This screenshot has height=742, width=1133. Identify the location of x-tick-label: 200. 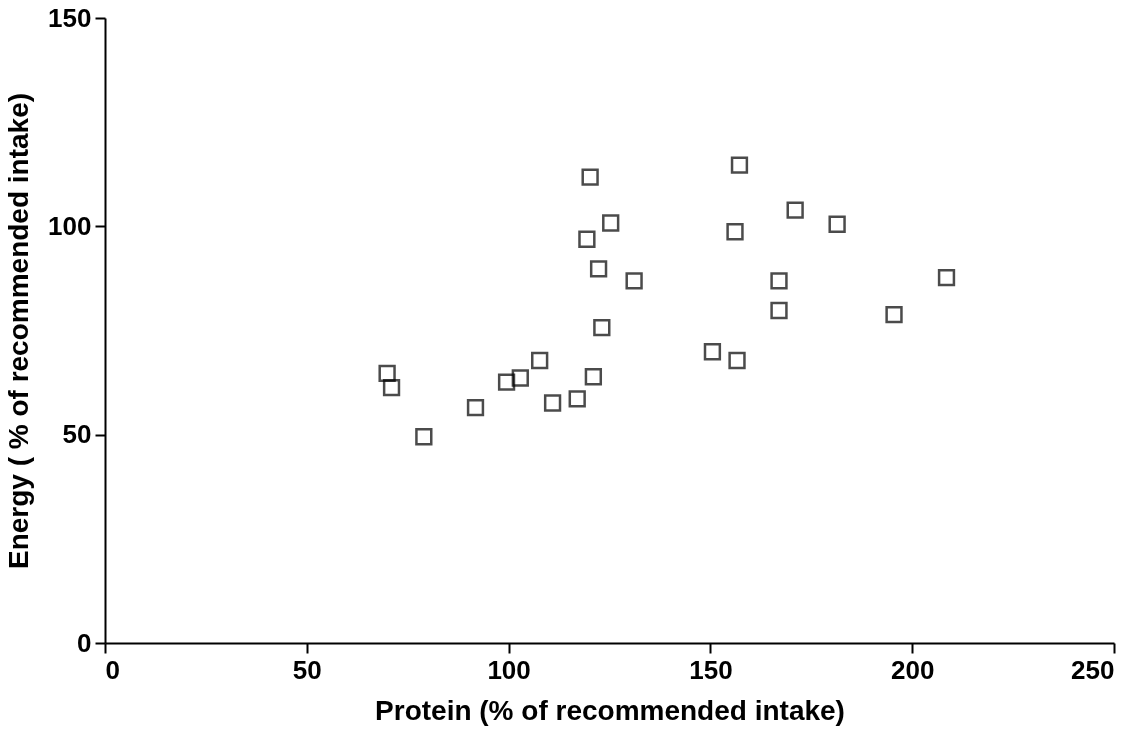
(913, 669).